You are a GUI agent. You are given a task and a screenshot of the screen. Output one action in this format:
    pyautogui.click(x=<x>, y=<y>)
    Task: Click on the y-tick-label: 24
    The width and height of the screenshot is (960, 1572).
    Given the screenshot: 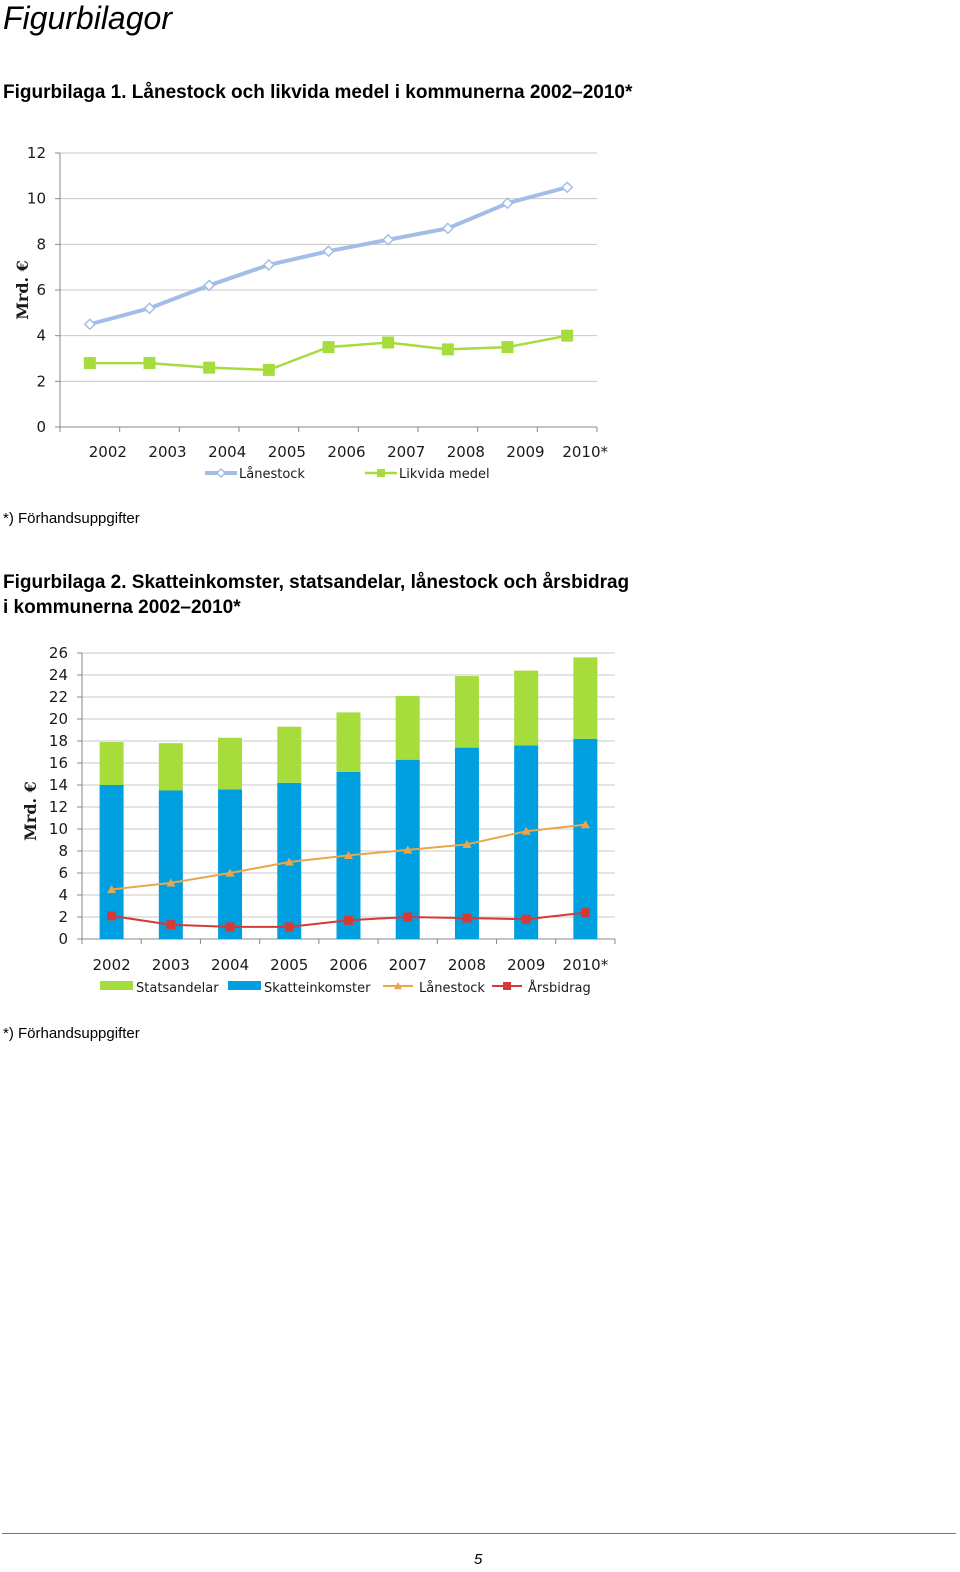 What is the action you would take?
    pyautogui.click(x=58, y=675)
    